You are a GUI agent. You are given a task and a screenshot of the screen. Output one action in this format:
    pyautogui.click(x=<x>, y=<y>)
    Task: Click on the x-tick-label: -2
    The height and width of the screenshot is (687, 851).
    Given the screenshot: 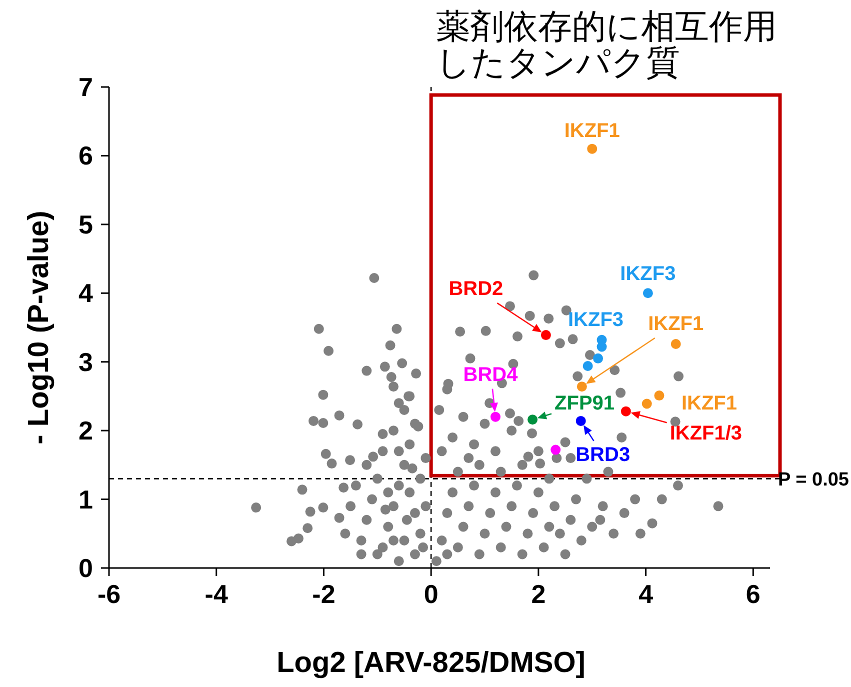 What is the action you would take?
    pyautogui.click(x=324, y=594)
    